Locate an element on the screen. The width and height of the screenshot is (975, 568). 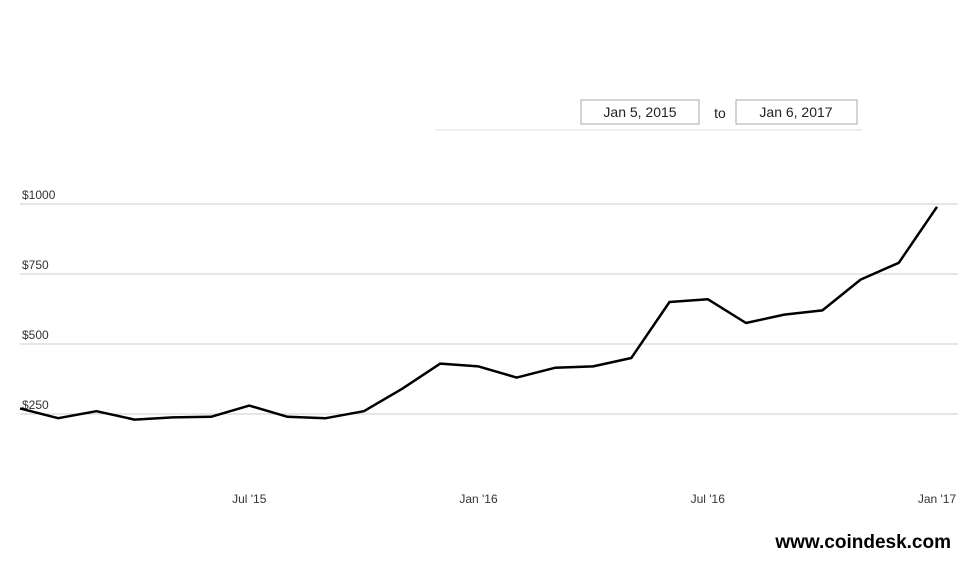
x-tick-label: Jul '15 is located at coordinates (249, 499).